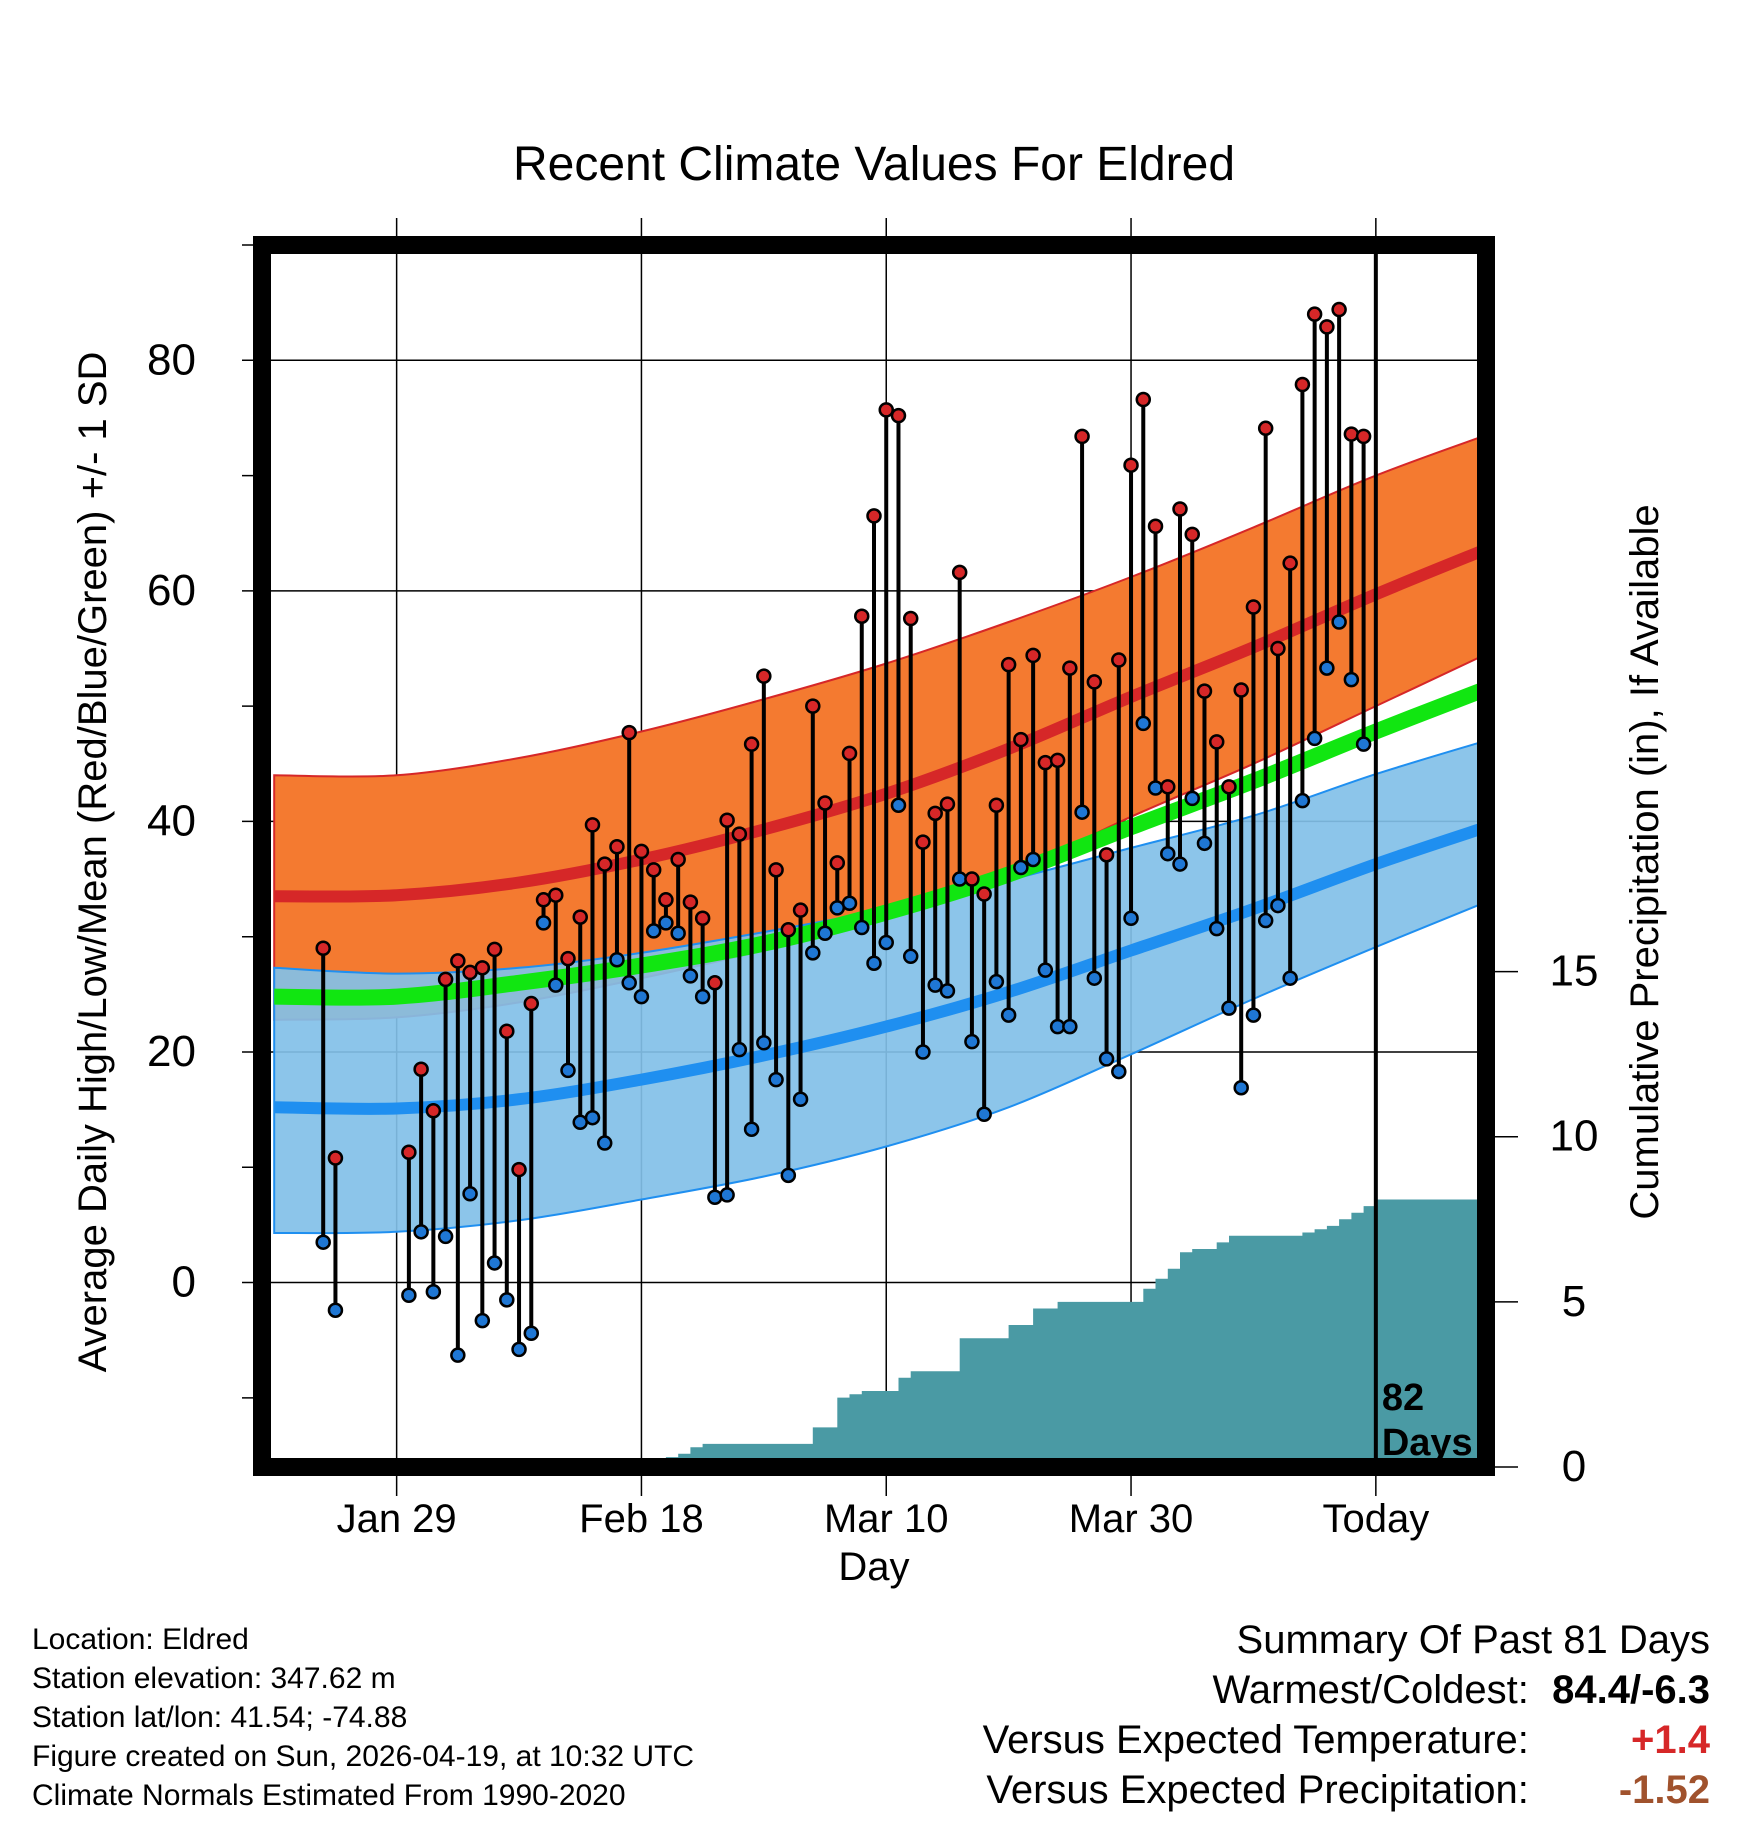 The width and height of the screenshot is (1748, 1828). I want to click on location-text: Location: Eldred, so click(140, 1639).